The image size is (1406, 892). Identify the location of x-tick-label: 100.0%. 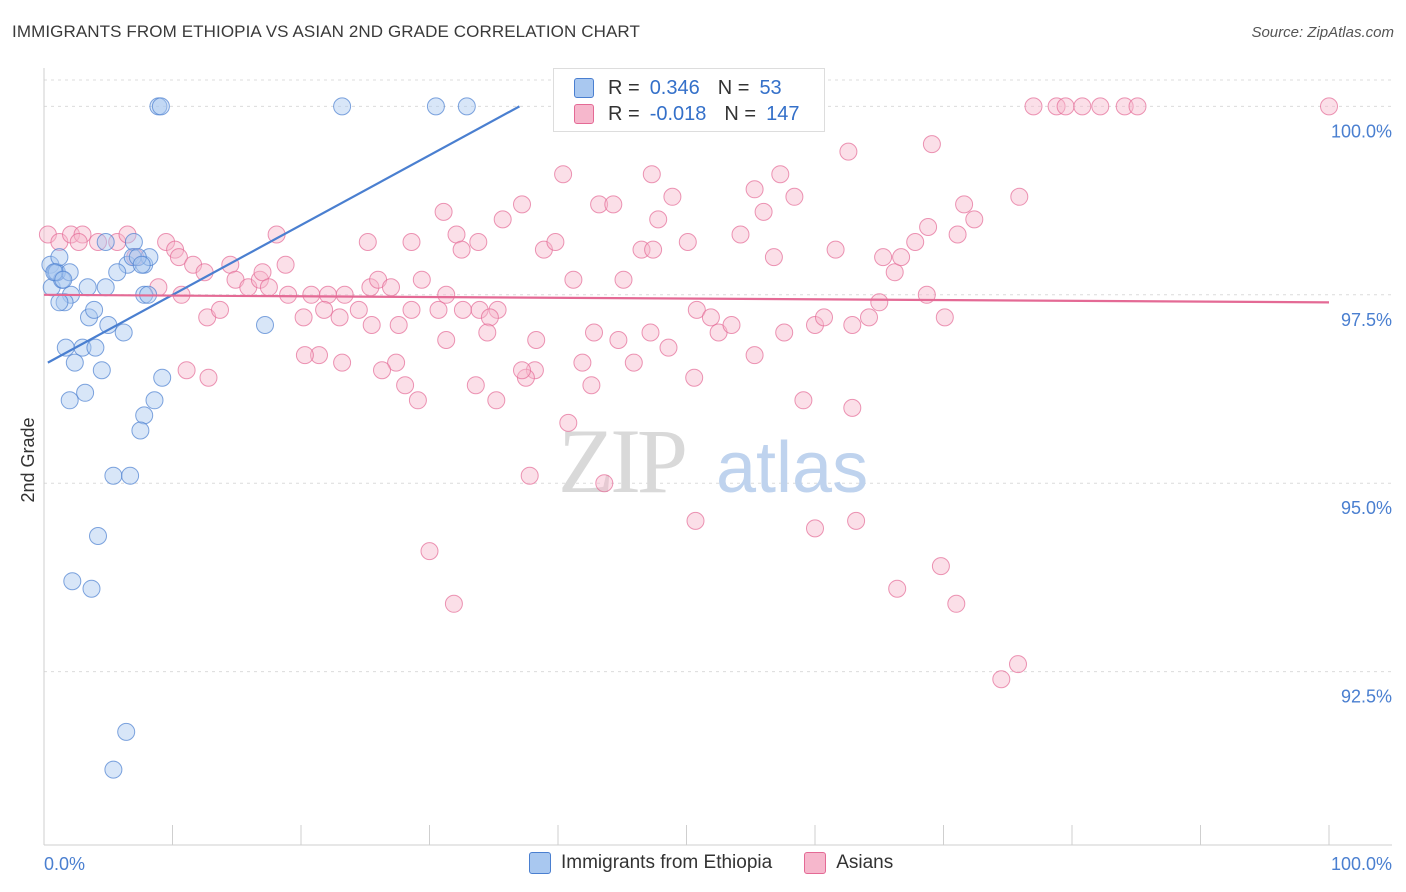
(1361, 864).